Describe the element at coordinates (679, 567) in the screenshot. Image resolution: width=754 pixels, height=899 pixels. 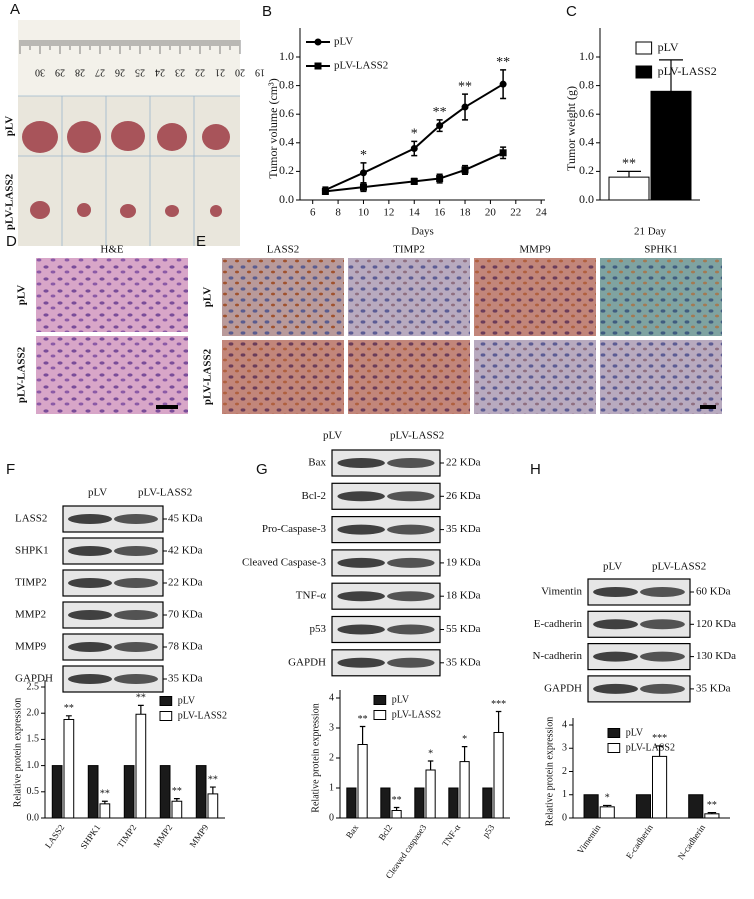
I see `blot-header: pLV-LASS2` at that location.